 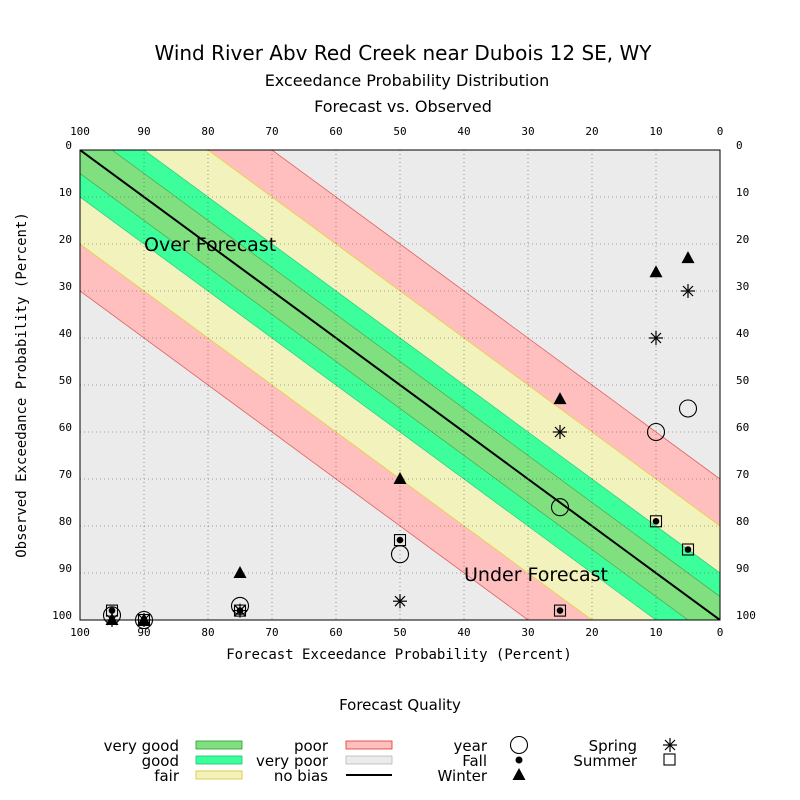 I want to click on y-tick-label-right: 70, so click(x=742, y=474).